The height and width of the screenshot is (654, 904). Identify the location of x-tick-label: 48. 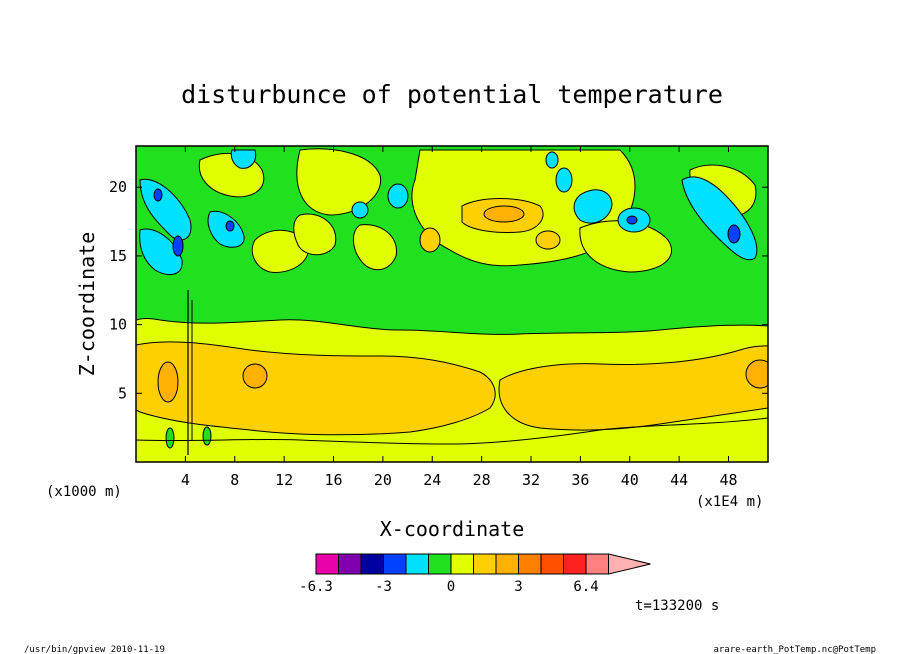
(728, 480).